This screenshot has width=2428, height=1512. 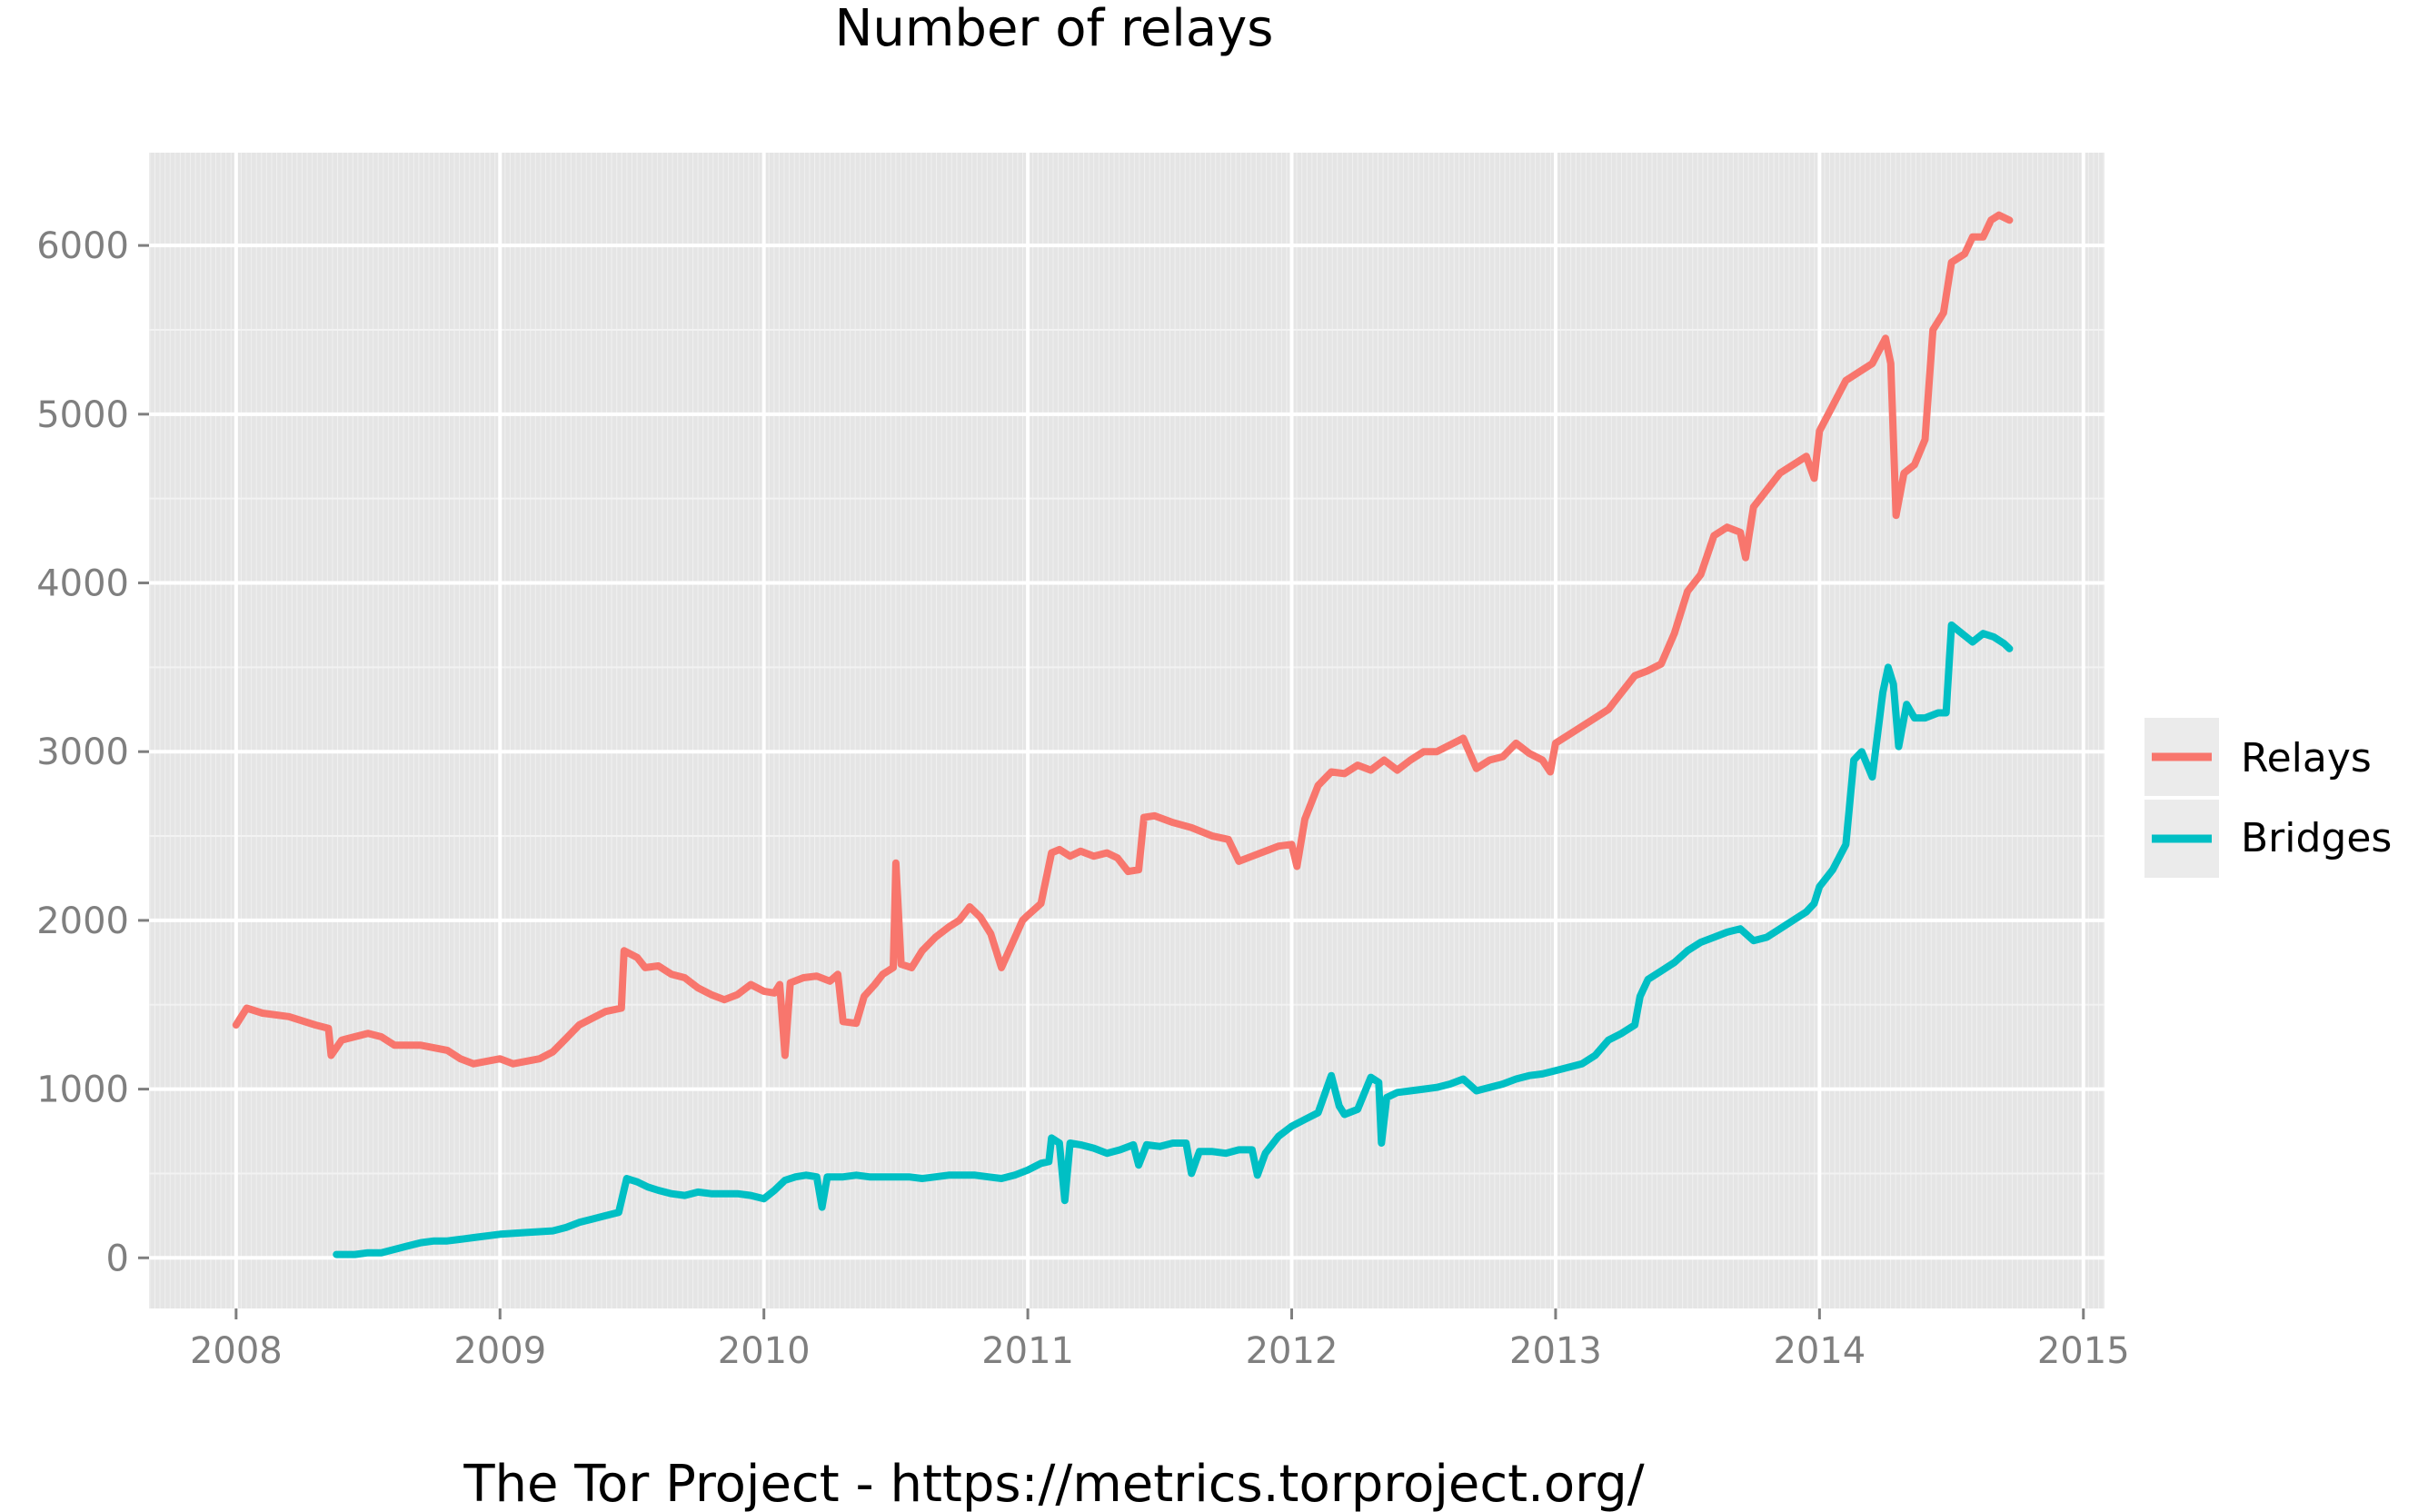 What do you see at coordinates (237, 1351) in the screenshot?
I see `x-tick-label: 2008` at bounding box center [237, 1351].